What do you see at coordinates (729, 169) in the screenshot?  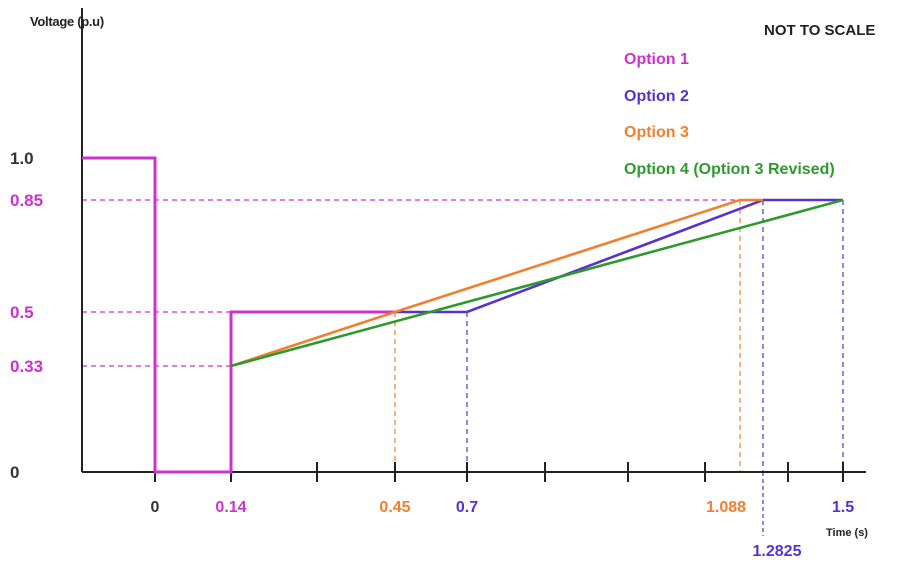 I see `legend-option-4: Option 4 (Option 3 Revised)` at bounding box center [729, 169].